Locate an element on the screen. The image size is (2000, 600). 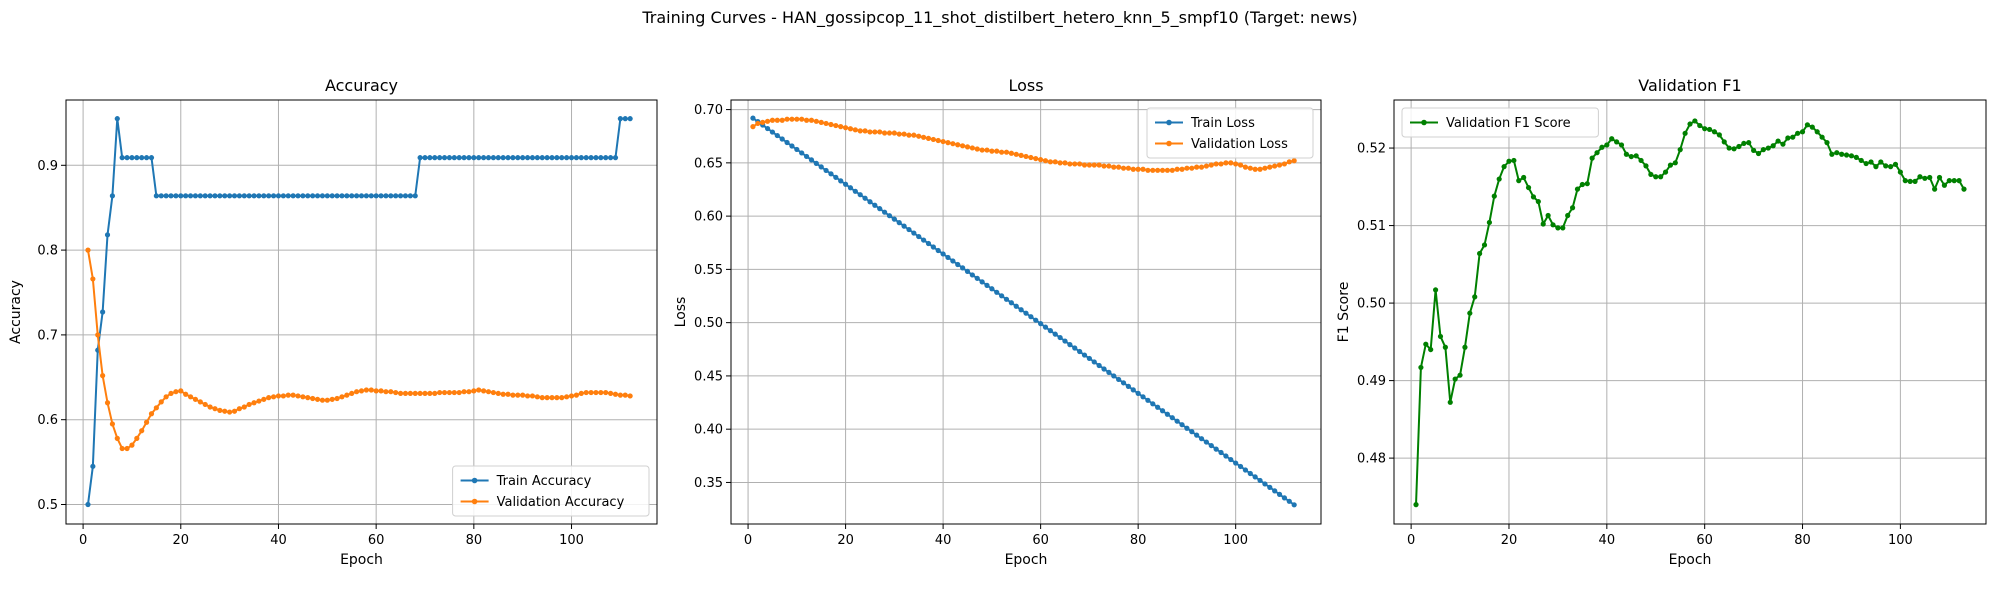
f1-legend: Validation F1 Score is located at coordinates (1500, 122).